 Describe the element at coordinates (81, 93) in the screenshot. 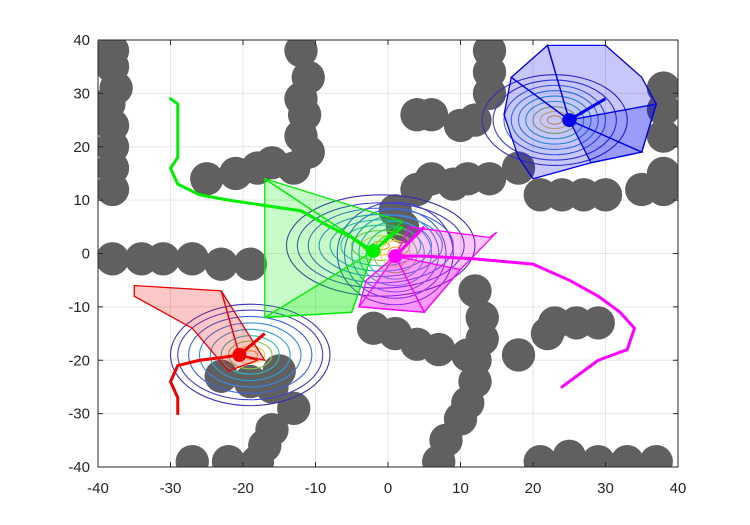

I see `y-tick-label: 30` at that location.